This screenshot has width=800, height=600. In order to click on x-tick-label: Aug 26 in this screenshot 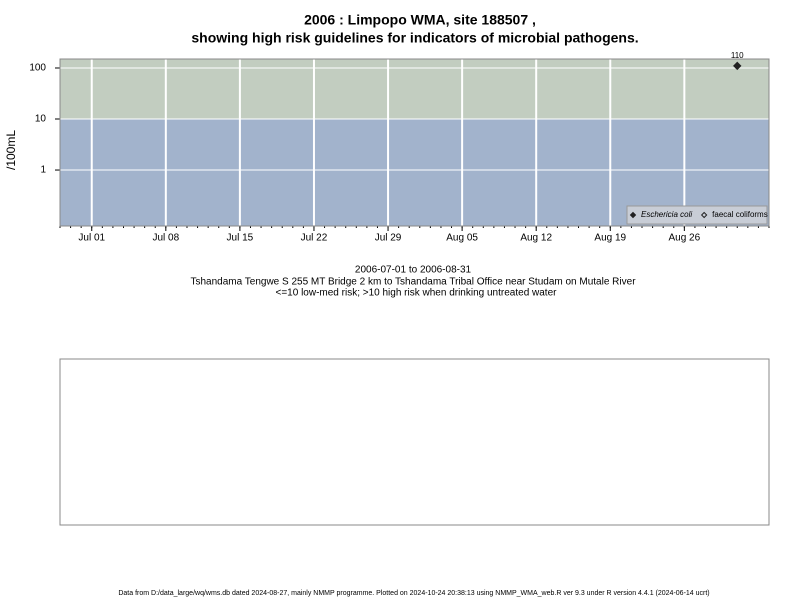, I will do `click(684, 238)`.